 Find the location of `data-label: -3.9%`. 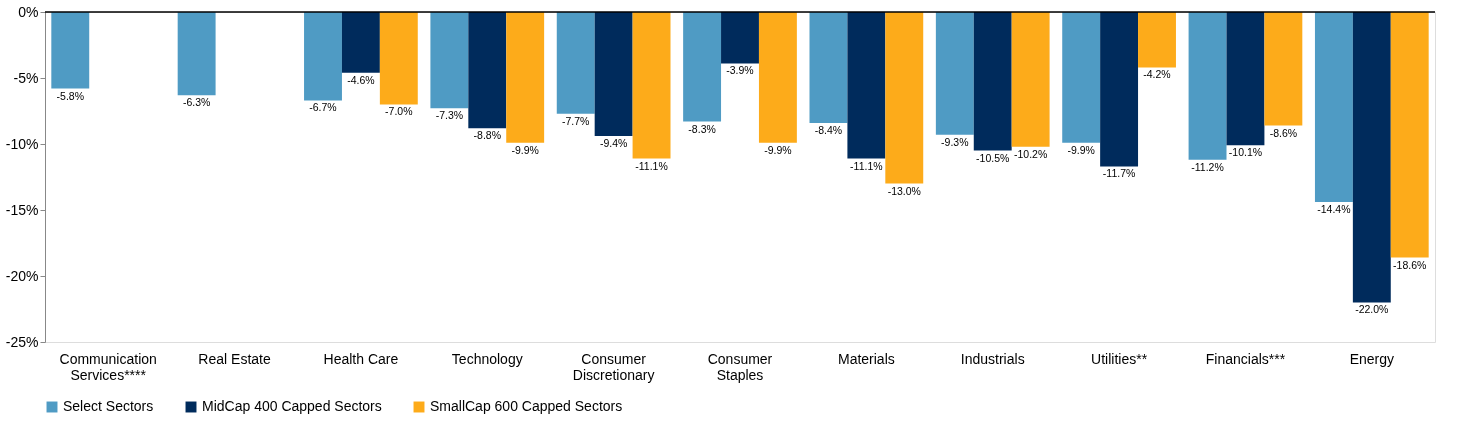

data-label: -3.9% is located at coordinates (740, 70).